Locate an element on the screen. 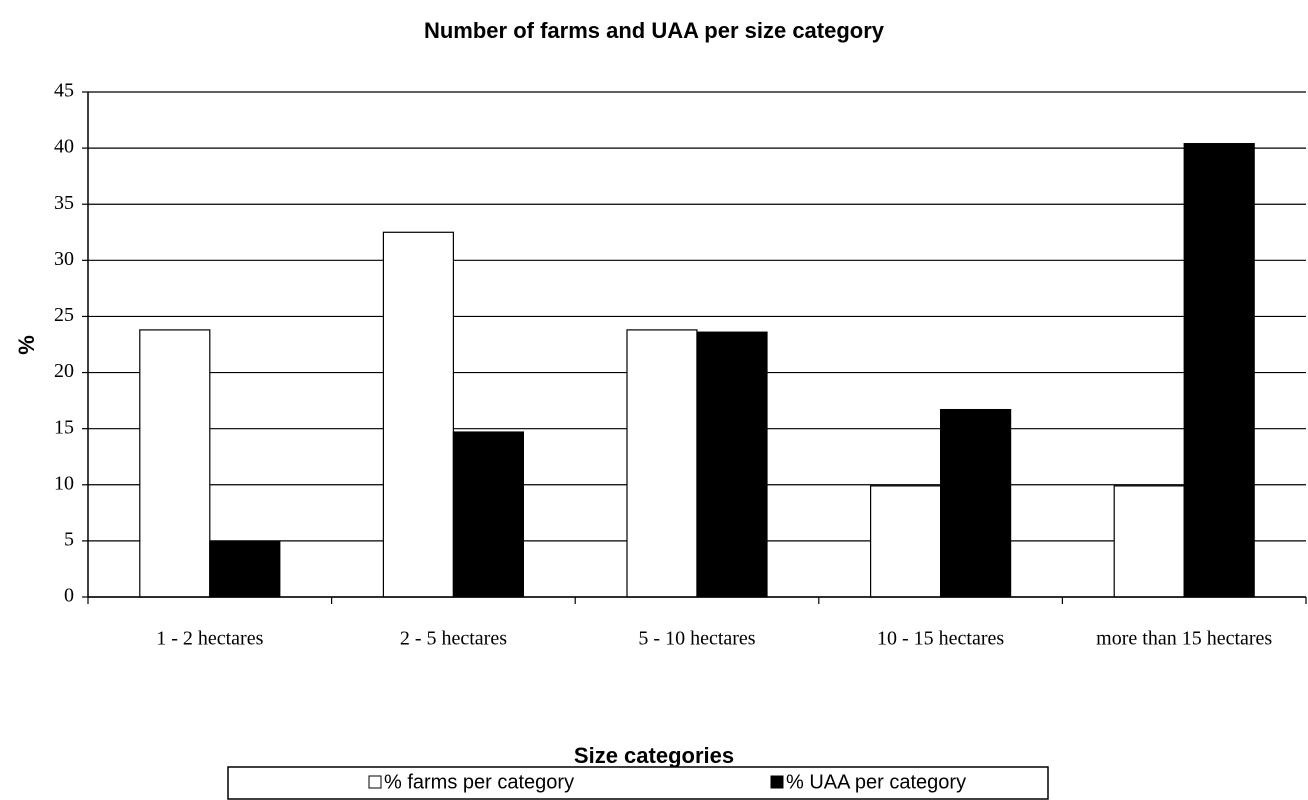 The image size is (1308, 800). y-tick-label: 35 is located at coordinates (64, 203).